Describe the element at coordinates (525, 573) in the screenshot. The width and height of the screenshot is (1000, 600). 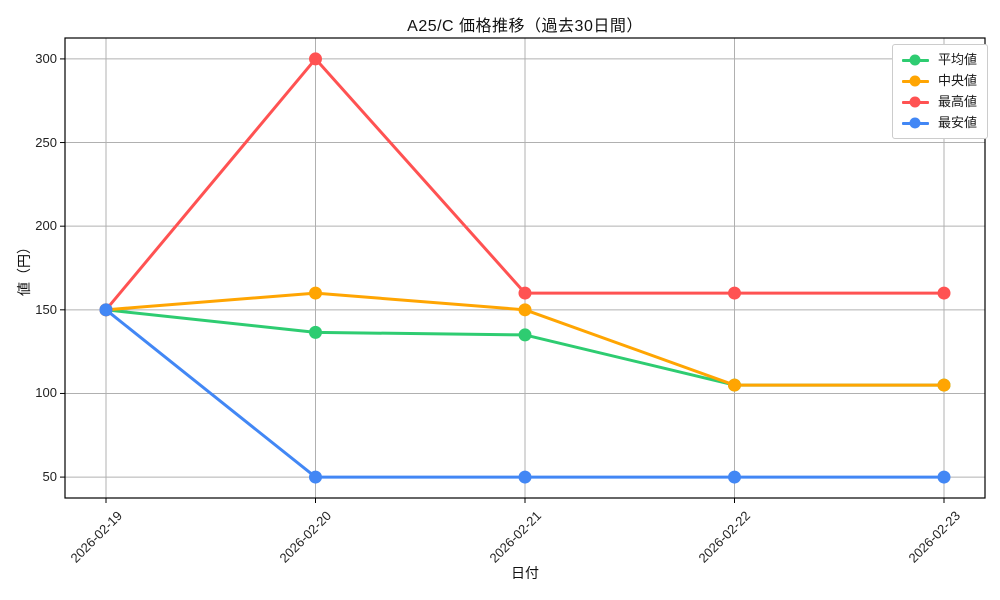
I see `x-axis-label: 日付` at that location.